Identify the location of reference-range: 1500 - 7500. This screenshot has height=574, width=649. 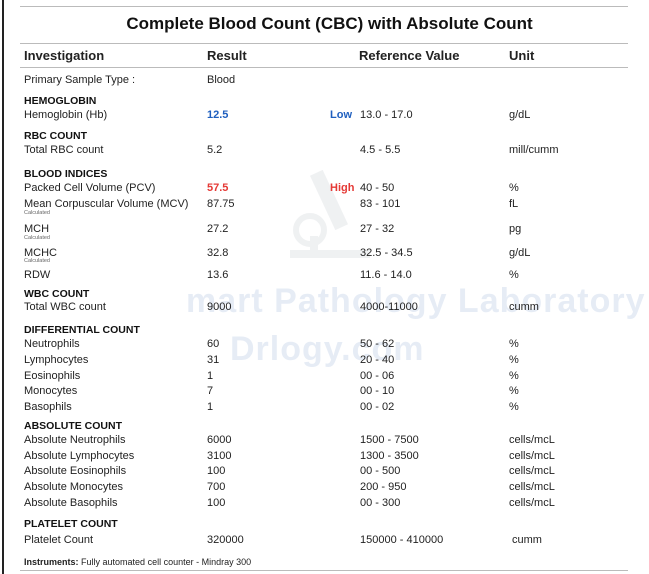
(389, 440).